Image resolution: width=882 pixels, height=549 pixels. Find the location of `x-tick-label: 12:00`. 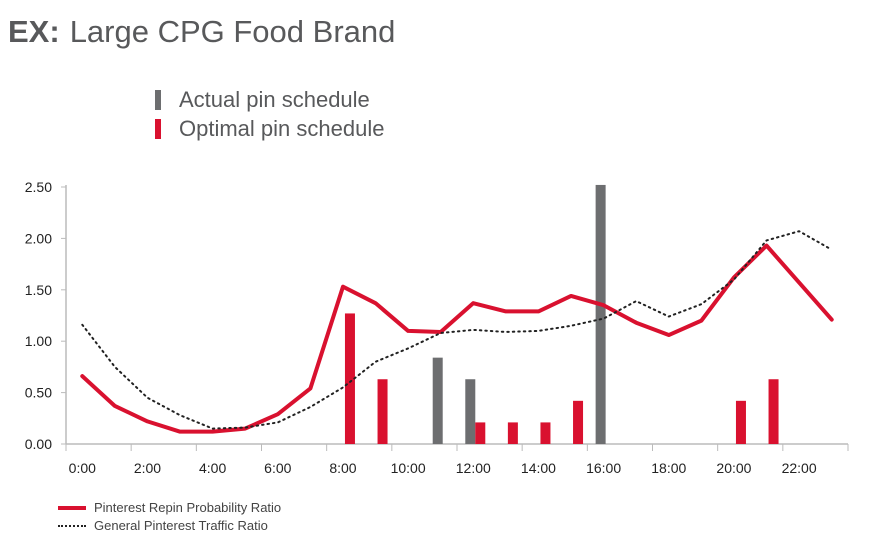

x-tick-label: 12:00 is located at coordinates (473, 468).